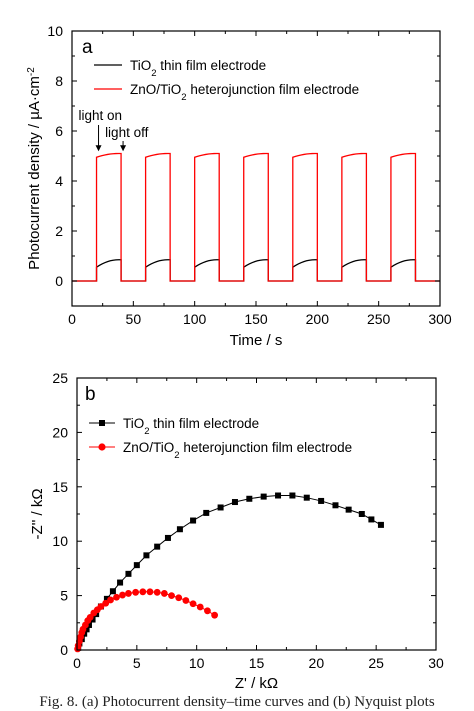 Image resolution: width=474 pixels, height=711 pixels. Describe the element at coordinates (102, 447) in the screenshot. I see `legend-marker-circle` at that location.